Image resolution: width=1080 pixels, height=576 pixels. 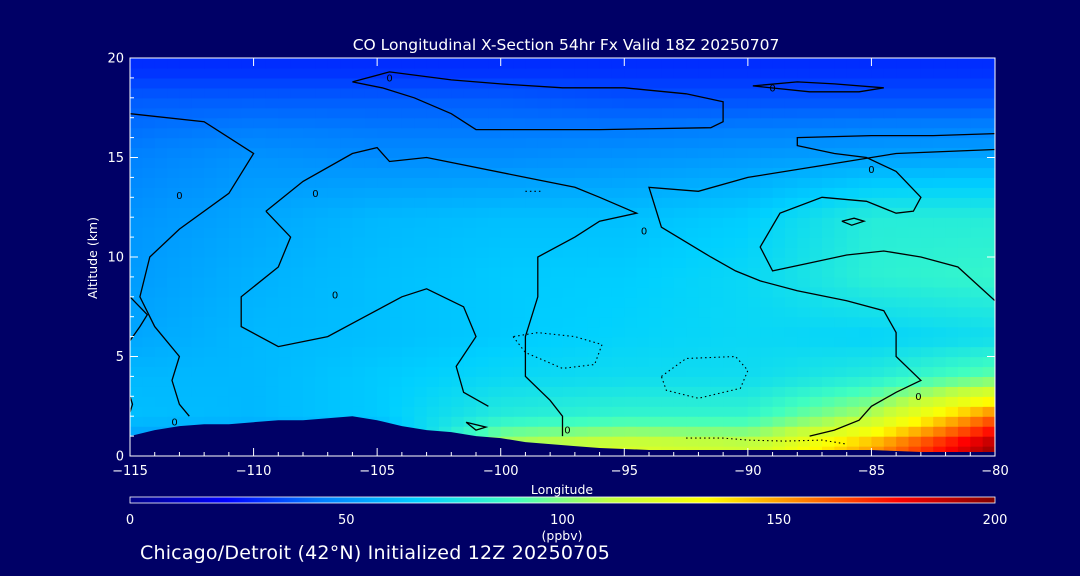 I want to click on contour-line-dashed, so click(x=766, y=441).